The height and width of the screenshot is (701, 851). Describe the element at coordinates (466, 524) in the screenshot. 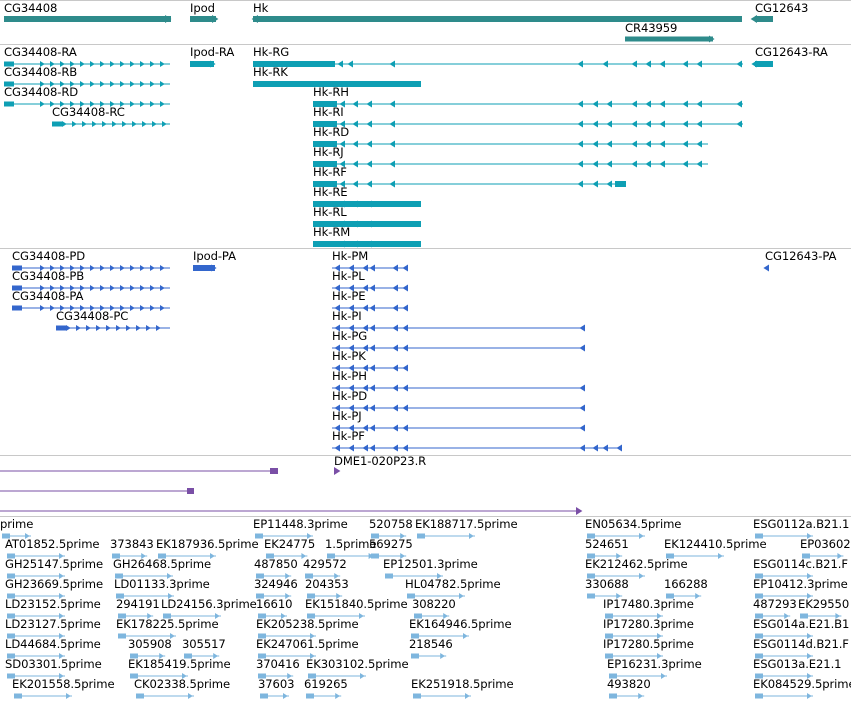

I see `est-label: EK188717.5prime` at that location.